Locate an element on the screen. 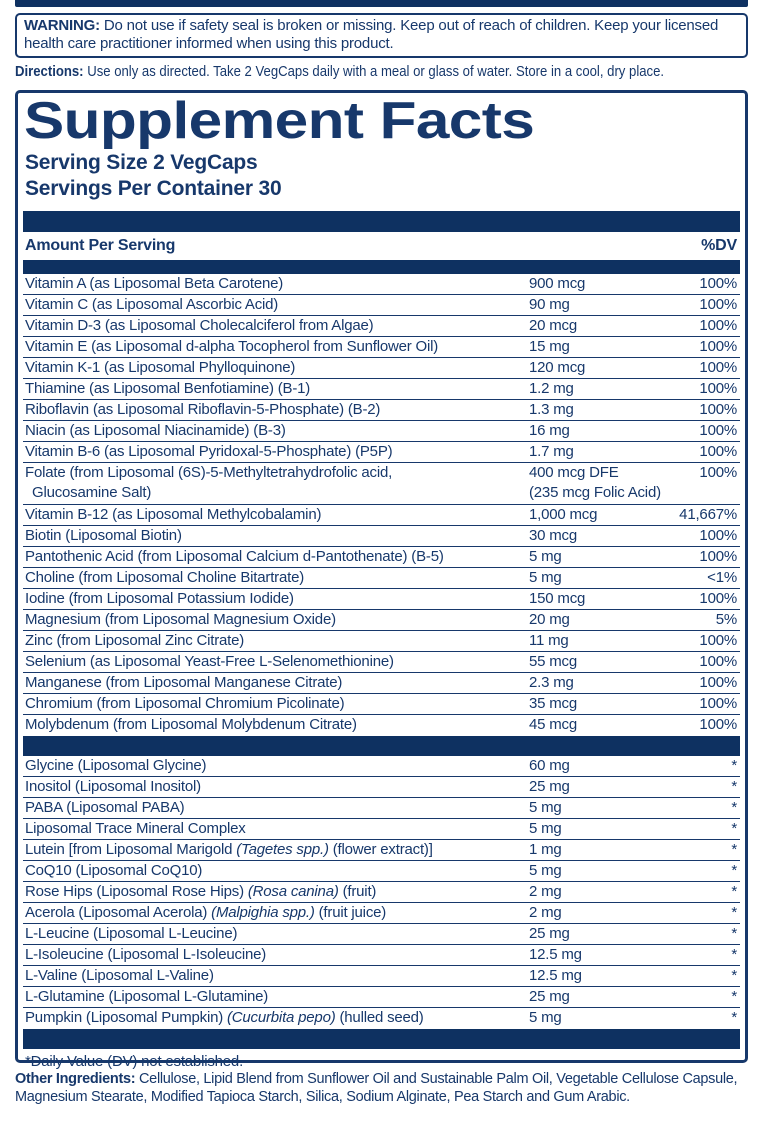 The image size is (762, 1132). amount-value: 150 mcg is located at coordinates (557, 598).